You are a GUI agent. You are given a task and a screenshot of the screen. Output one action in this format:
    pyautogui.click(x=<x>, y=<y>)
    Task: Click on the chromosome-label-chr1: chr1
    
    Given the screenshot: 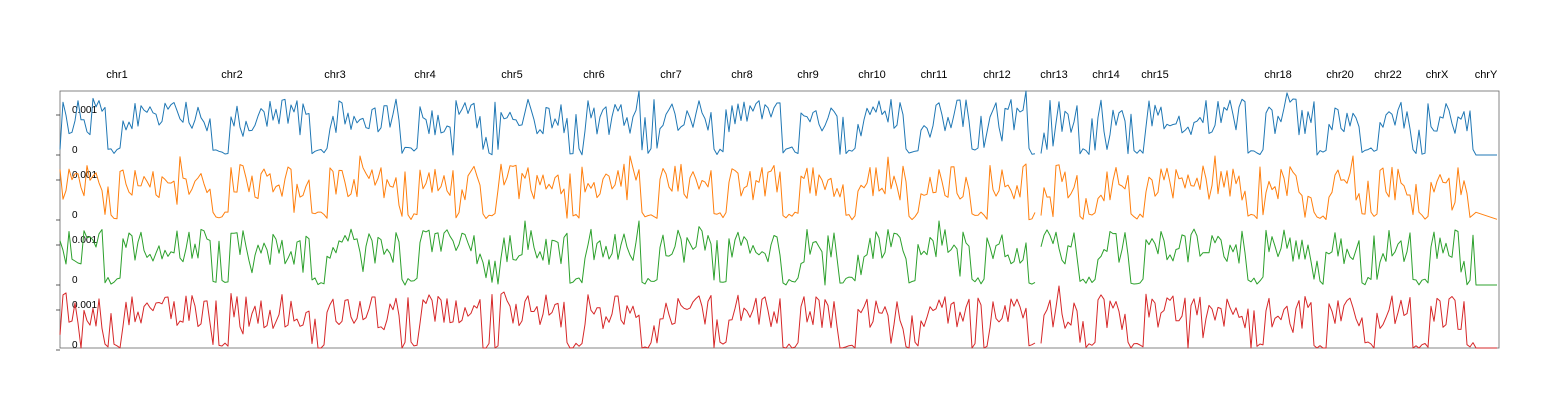 What is the action you would take?
    pyautogui.click(x=116, y=75)
    